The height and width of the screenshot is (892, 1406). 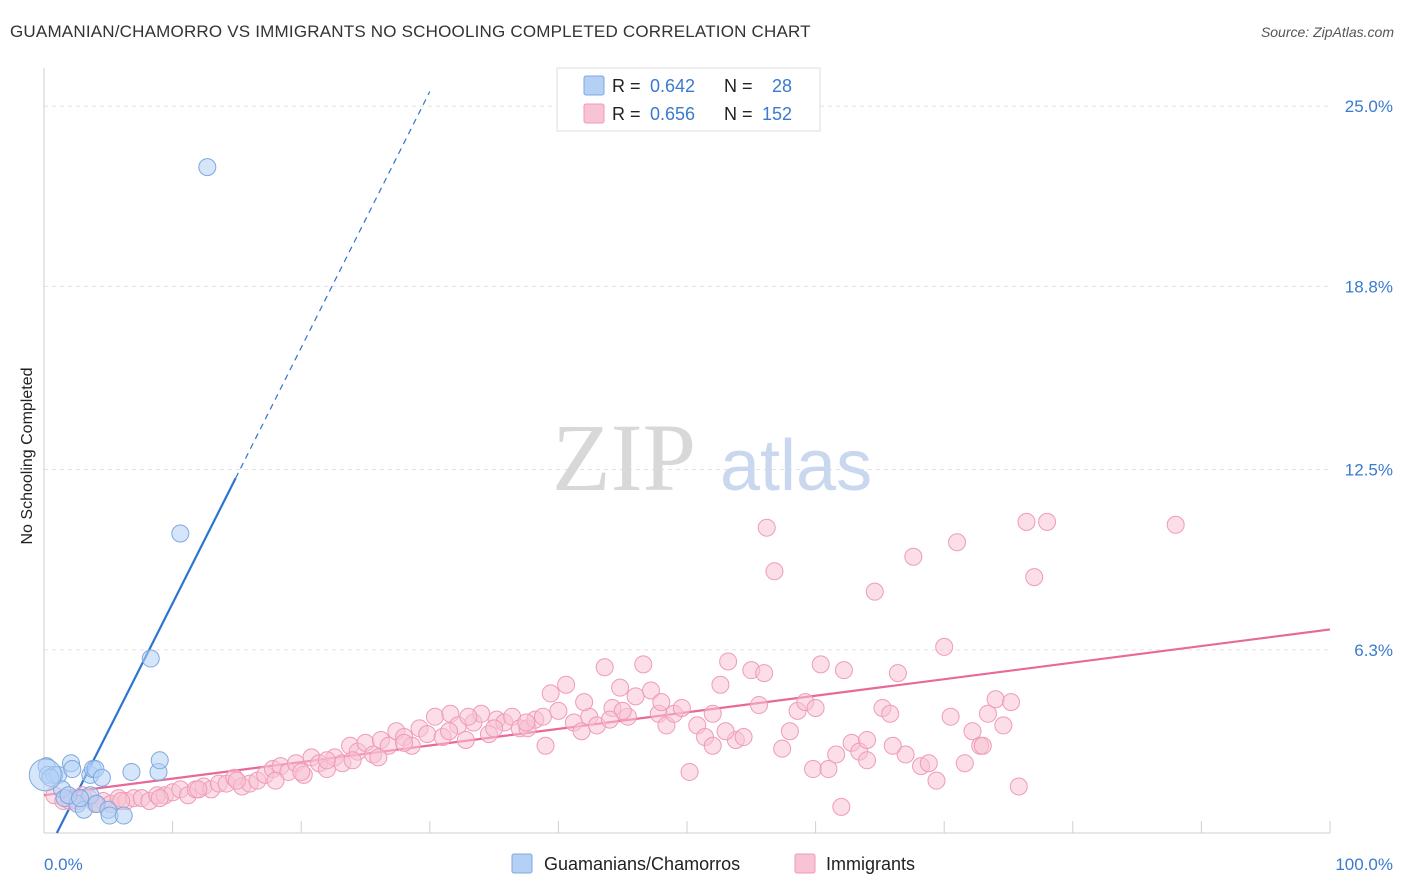 What do you see at coordinates (122, 491) in the screenshot?
I see `guamanian-points` at bounding box center [122, 491].